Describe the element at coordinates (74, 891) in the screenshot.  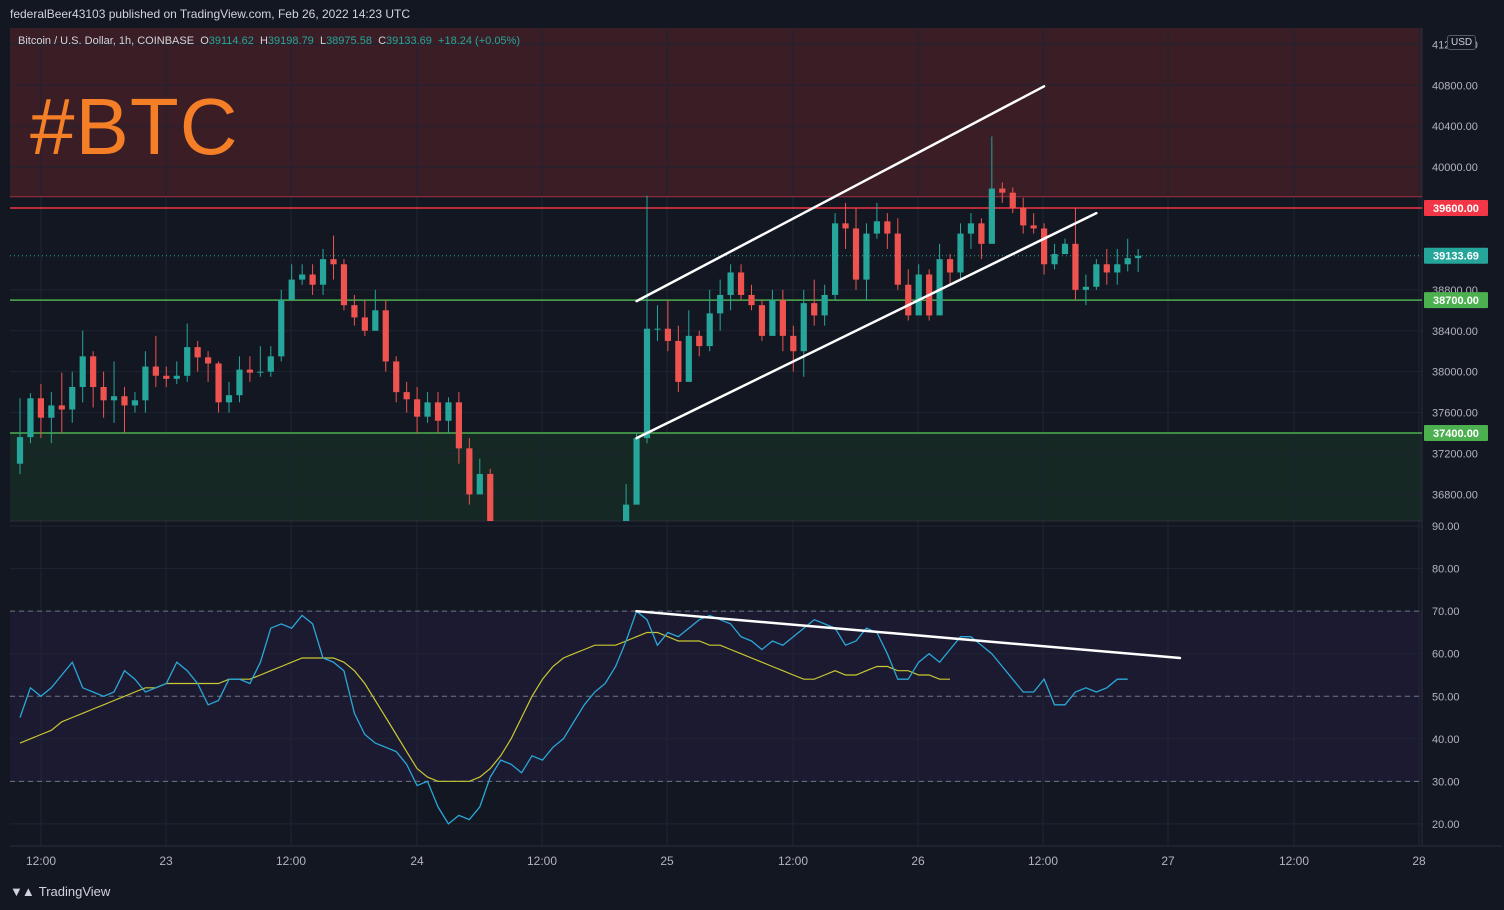
I see `tradingview-brand: TradingView` at that location.